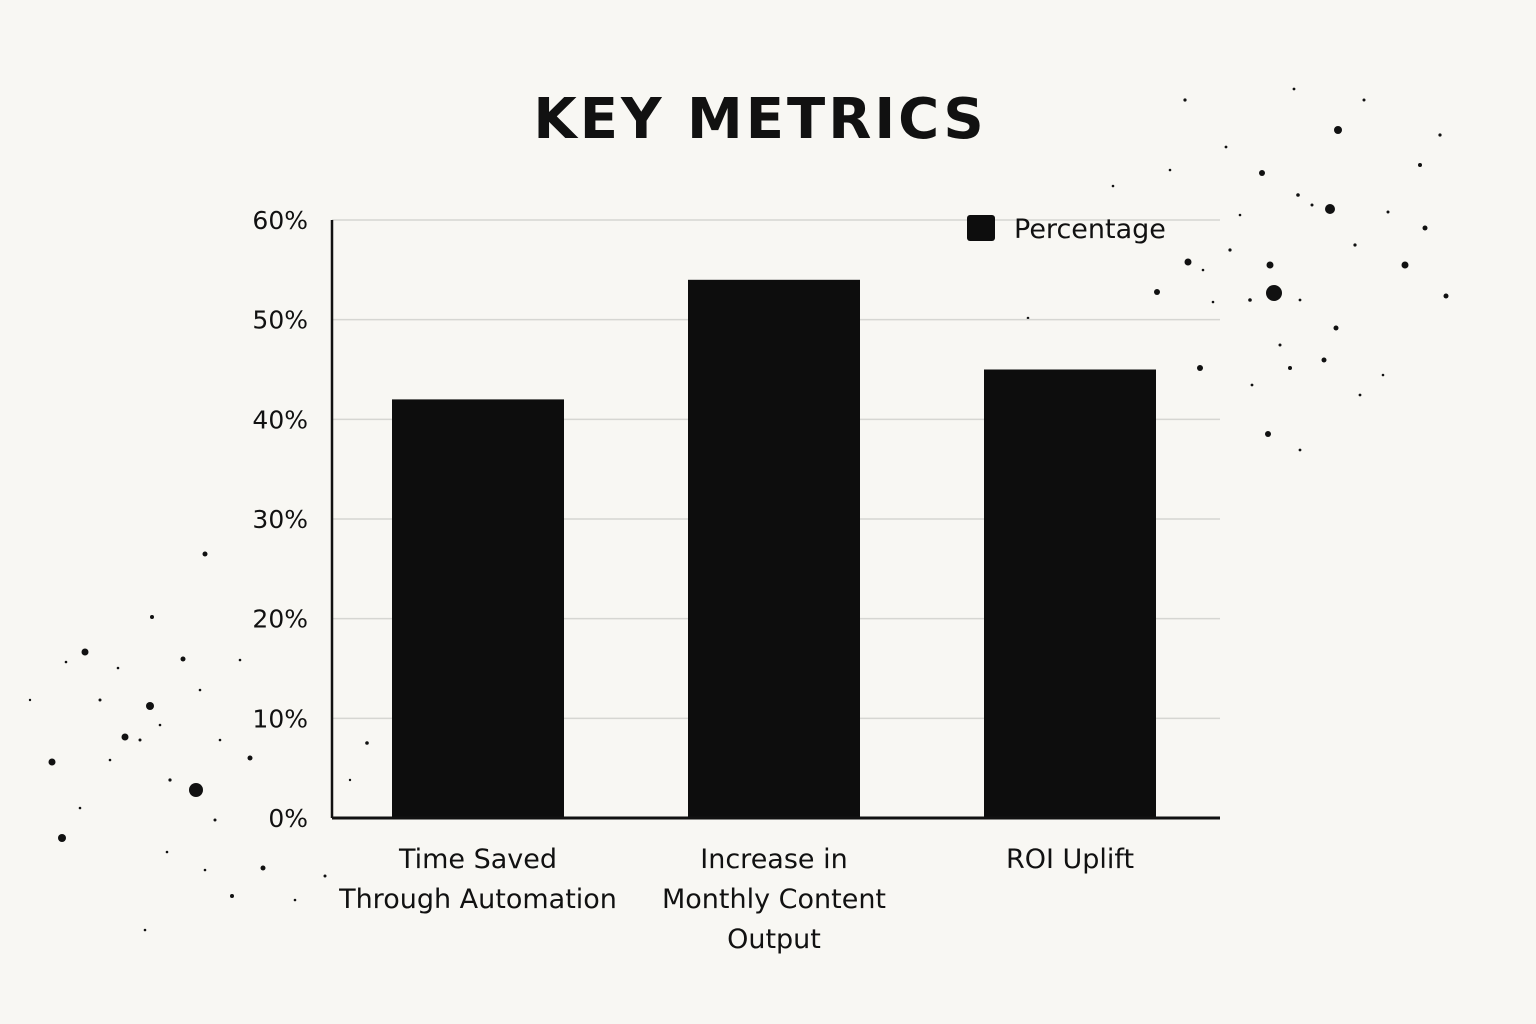  What do you see at coordinates (477, 879) in the screenshot?
I see `x-category-label: Time Saved Through Automation` at bounding box center [477, 879].